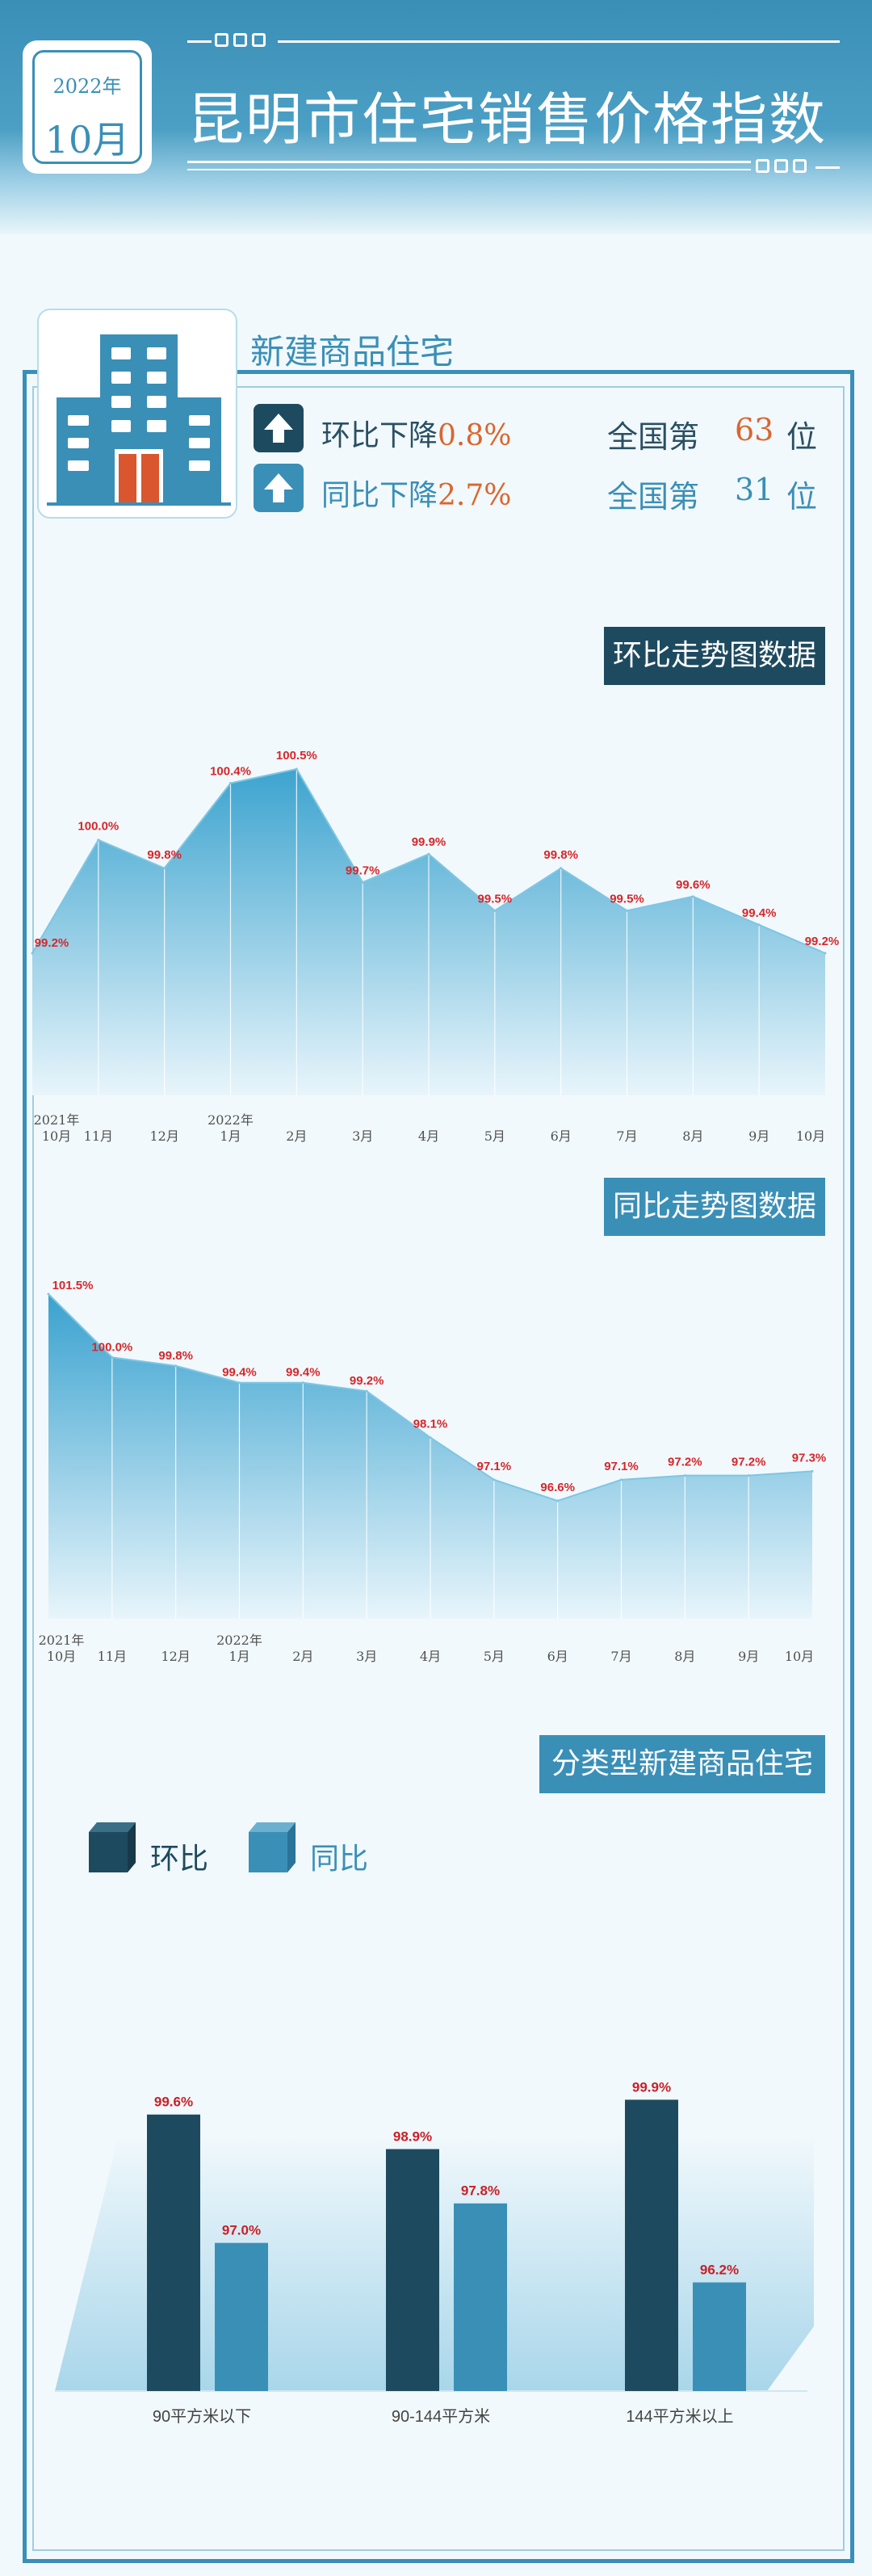 This screenshot has height=2576, width=872. I want to click on x-tick-label: 5月, so click(494, 1136).